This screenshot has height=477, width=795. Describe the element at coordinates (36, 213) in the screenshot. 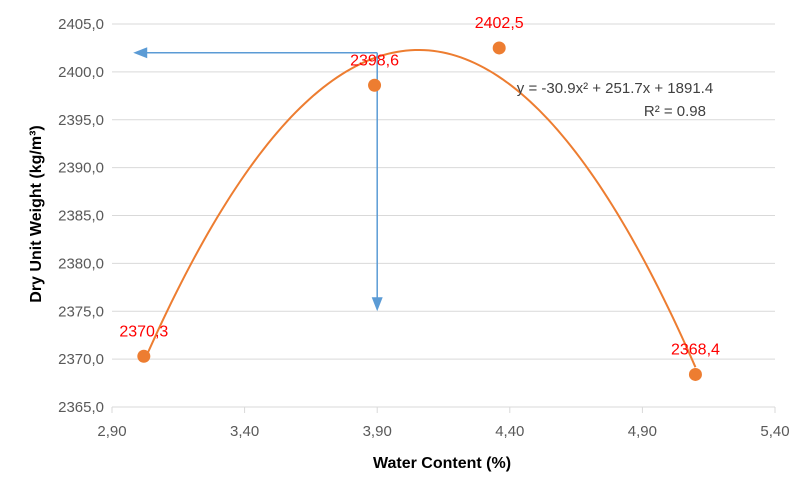

I see `y-axis-title: Dry Unit Weight (kg/m³)` at that location.